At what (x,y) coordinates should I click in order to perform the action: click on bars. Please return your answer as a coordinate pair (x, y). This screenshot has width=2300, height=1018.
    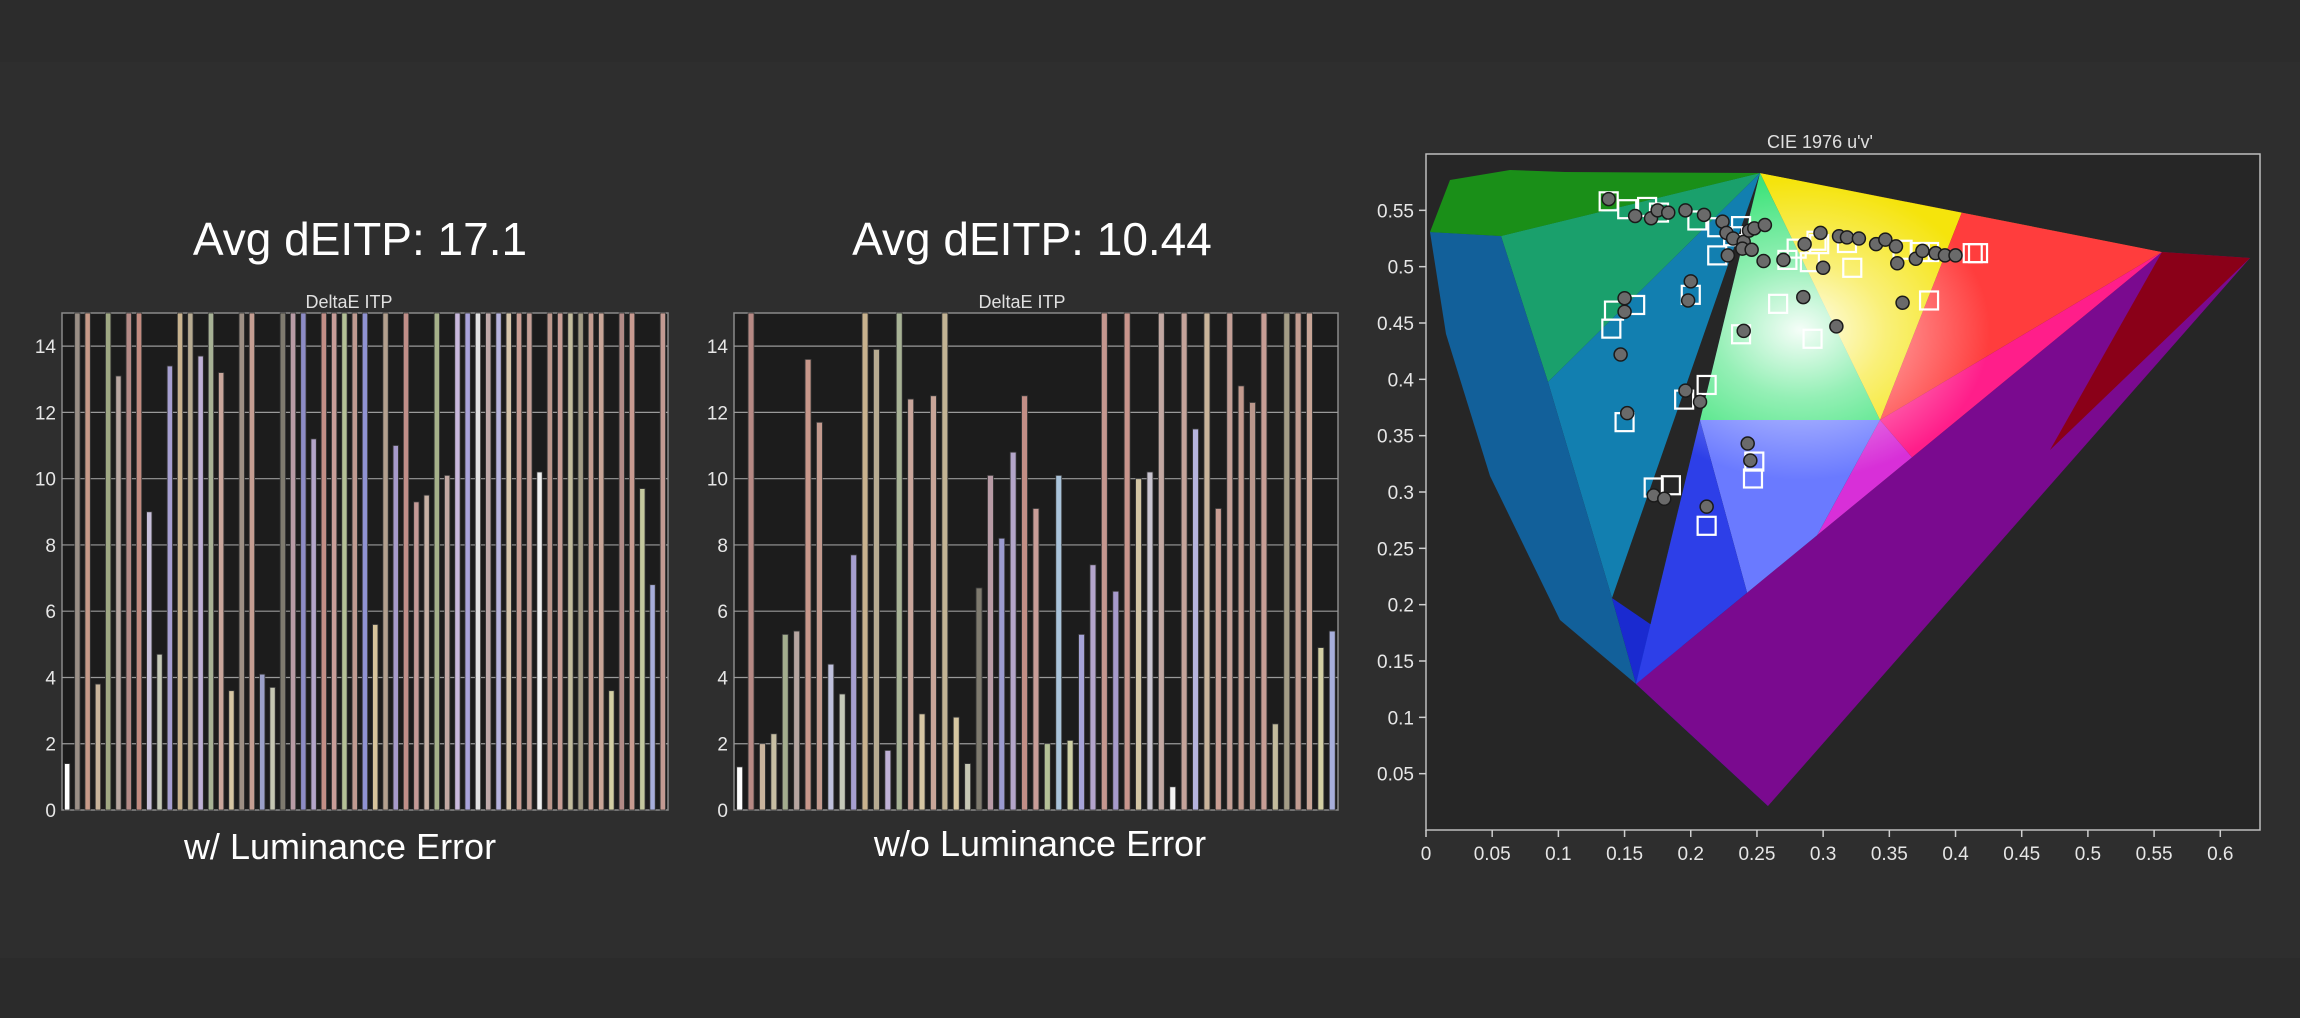
    Looking at the image, I should click on (1036, 561).